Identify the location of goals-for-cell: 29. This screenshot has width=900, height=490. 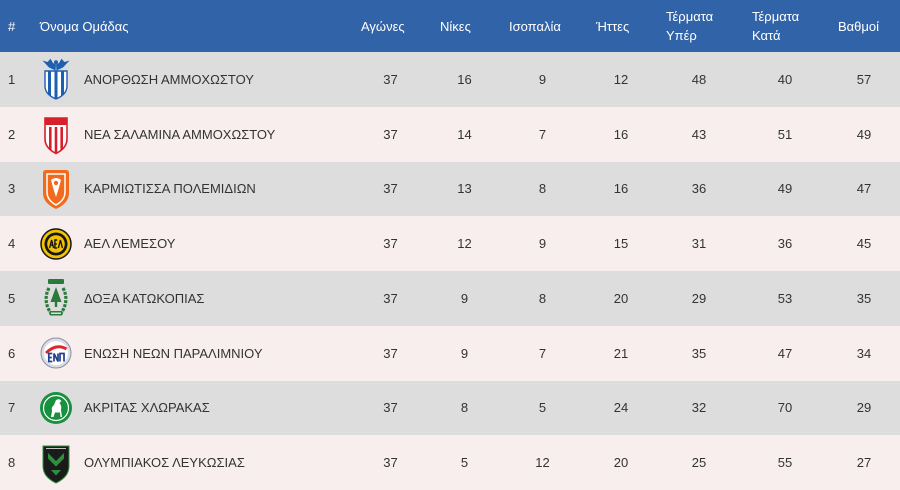
(699, 298).